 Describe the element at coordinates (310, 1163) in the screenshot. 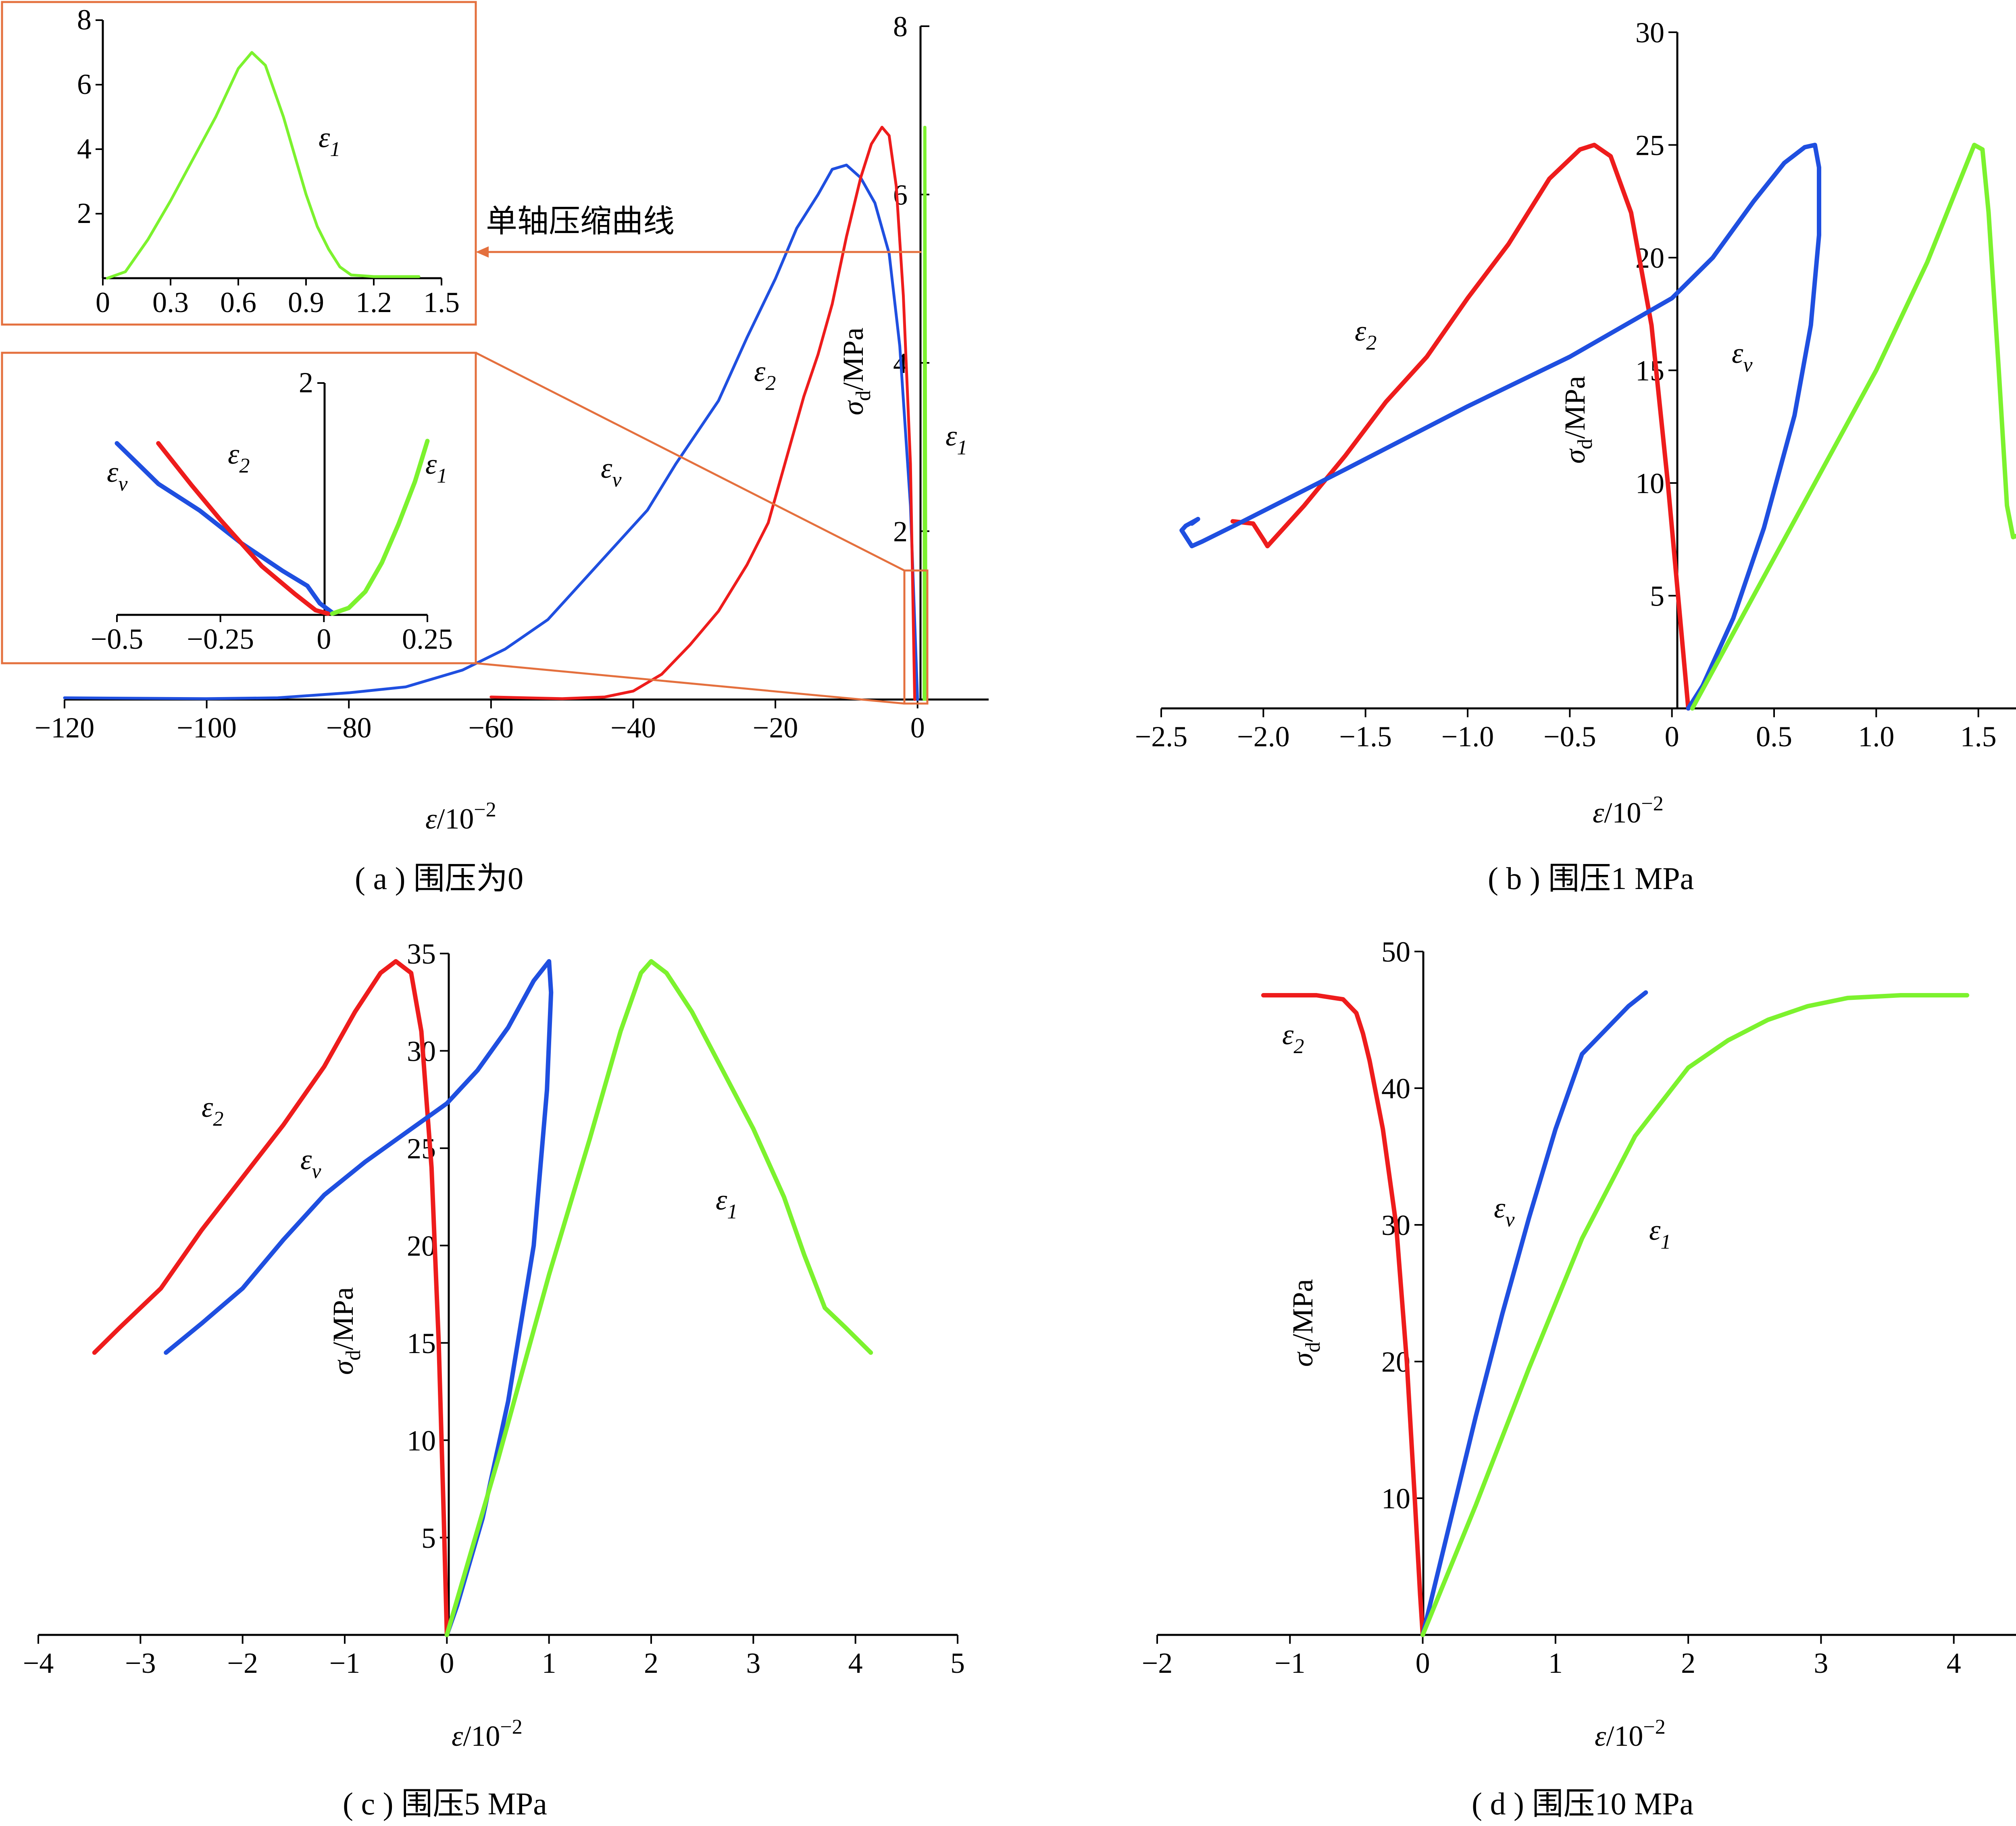

I see `panel-c-epsv-label: εv` at that location.